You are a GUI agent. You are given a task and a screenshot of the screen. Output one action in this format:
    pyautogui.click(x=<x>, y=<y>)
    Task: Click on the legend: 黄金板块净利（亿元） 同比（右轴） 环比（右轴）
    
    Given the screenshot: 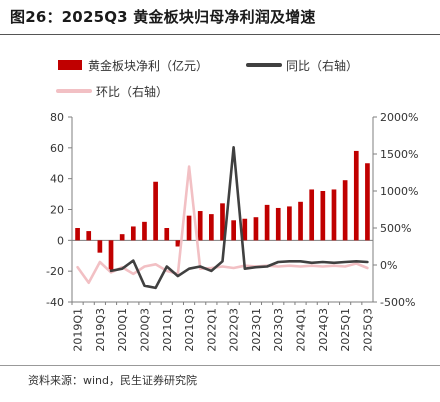 What is the action you would take?
    pyautogui.click(x=207, y=78)
    